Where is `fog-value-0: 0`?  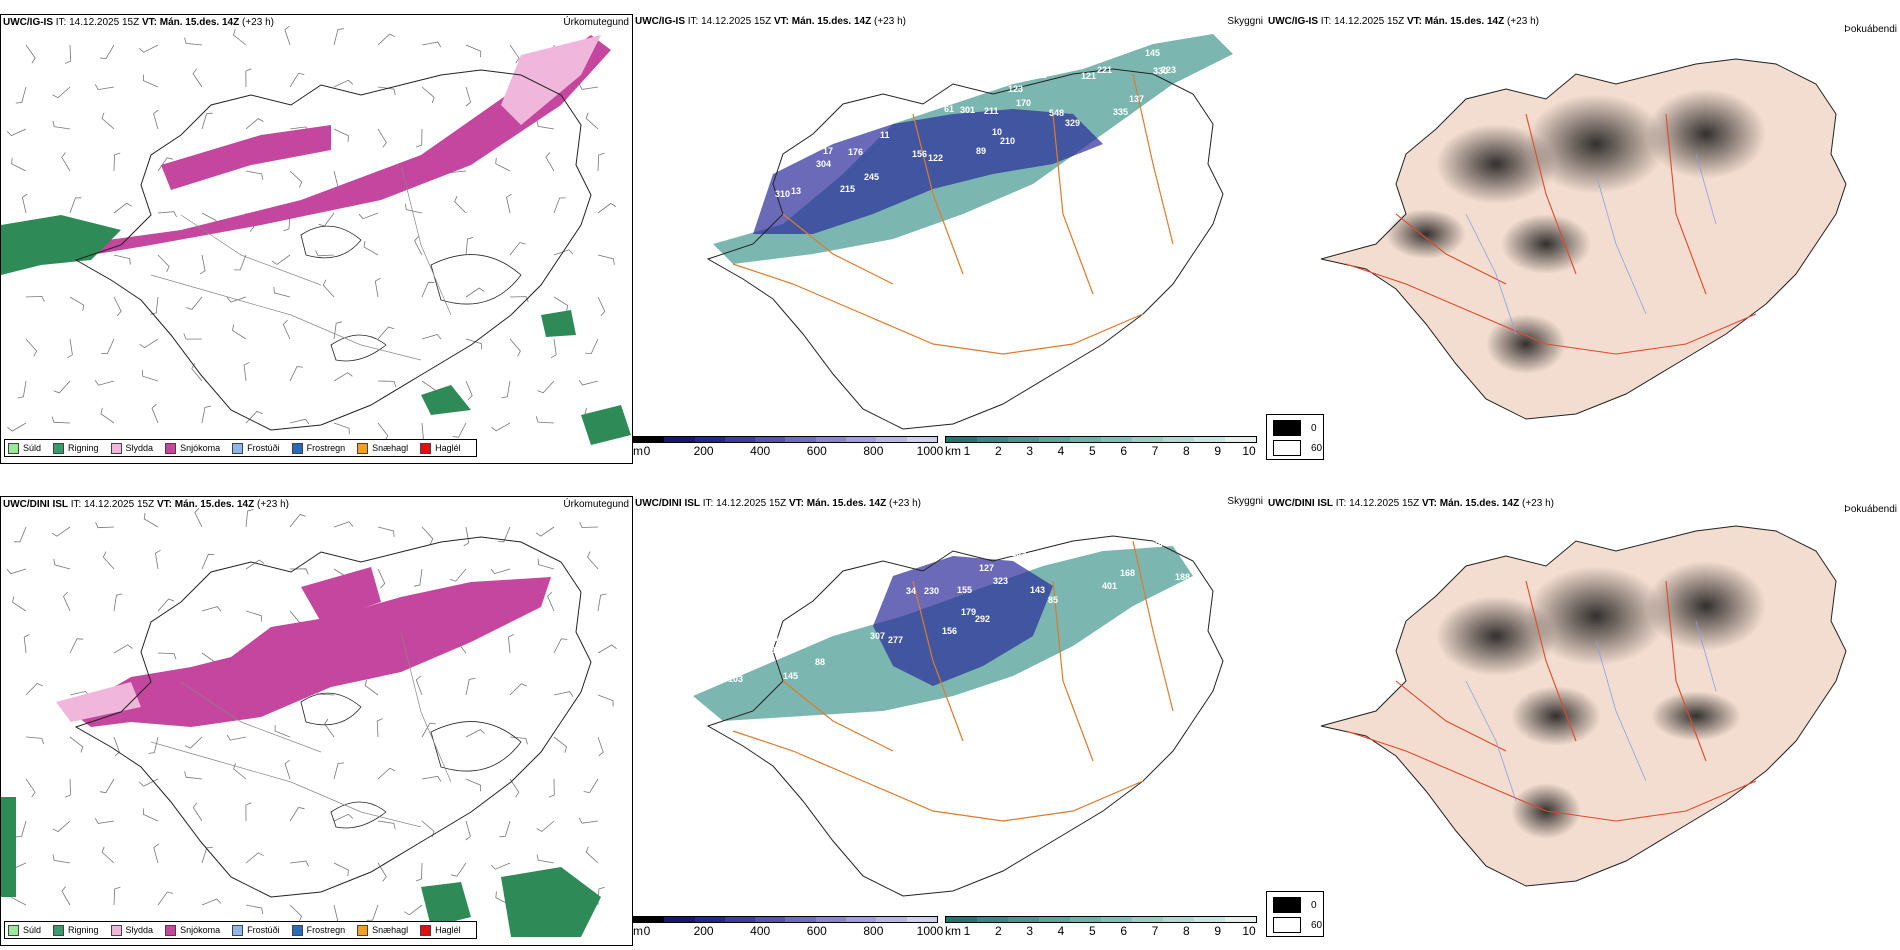 fog-value-0: 0 is located at coordinates (1314, 428).